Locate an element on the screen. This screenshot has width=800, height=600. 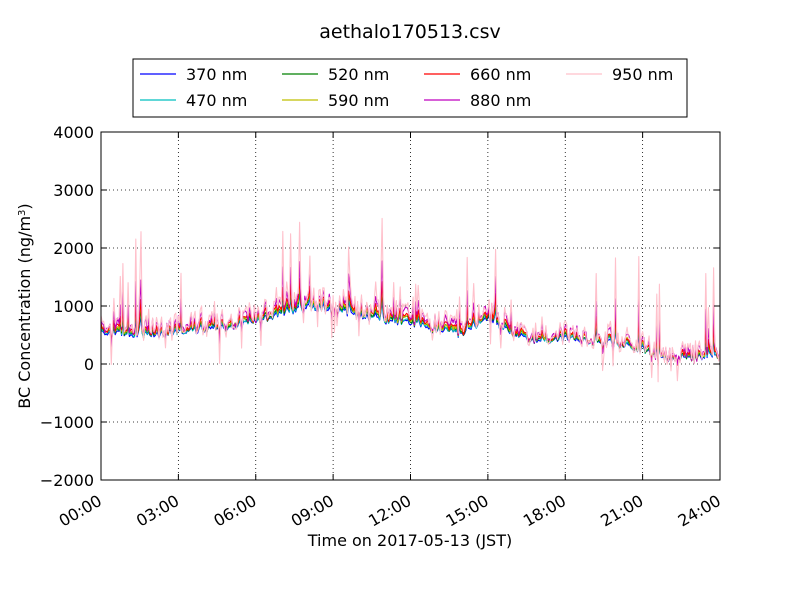
legend-frame is located at coordinates (410, 88).